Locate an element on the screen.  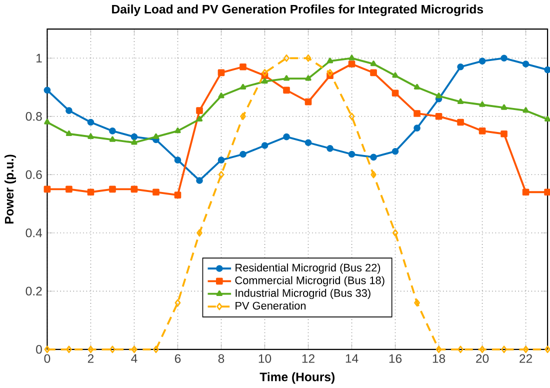
x-tick-label: 6 is located at coordinates (177, 358).